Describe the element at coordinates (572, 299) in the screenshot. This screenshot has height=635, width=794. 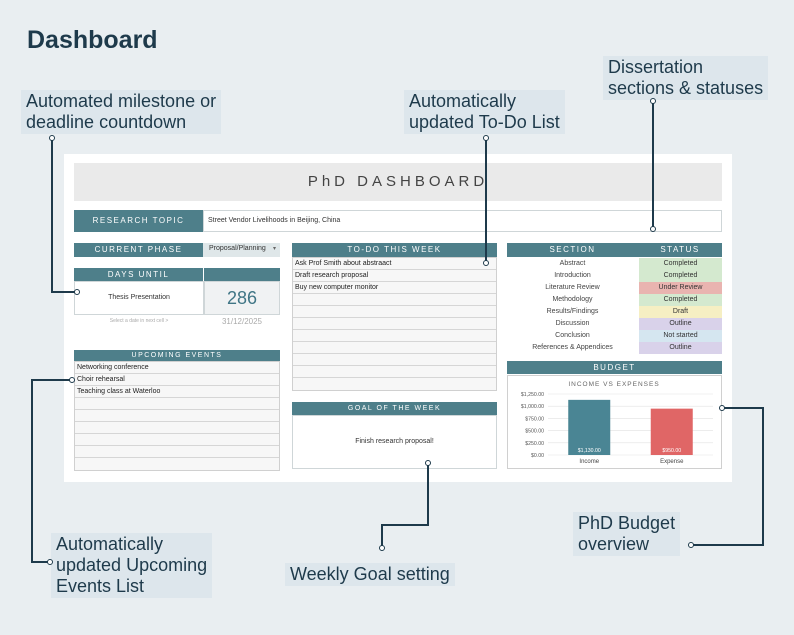
I see `section-name: Methodology` at that location.